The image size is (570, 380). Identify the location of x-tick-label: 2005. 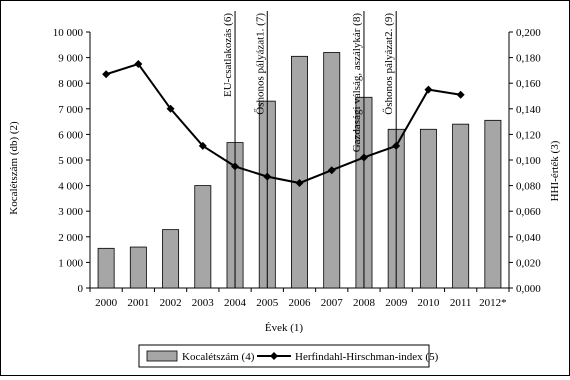
(267, 303).